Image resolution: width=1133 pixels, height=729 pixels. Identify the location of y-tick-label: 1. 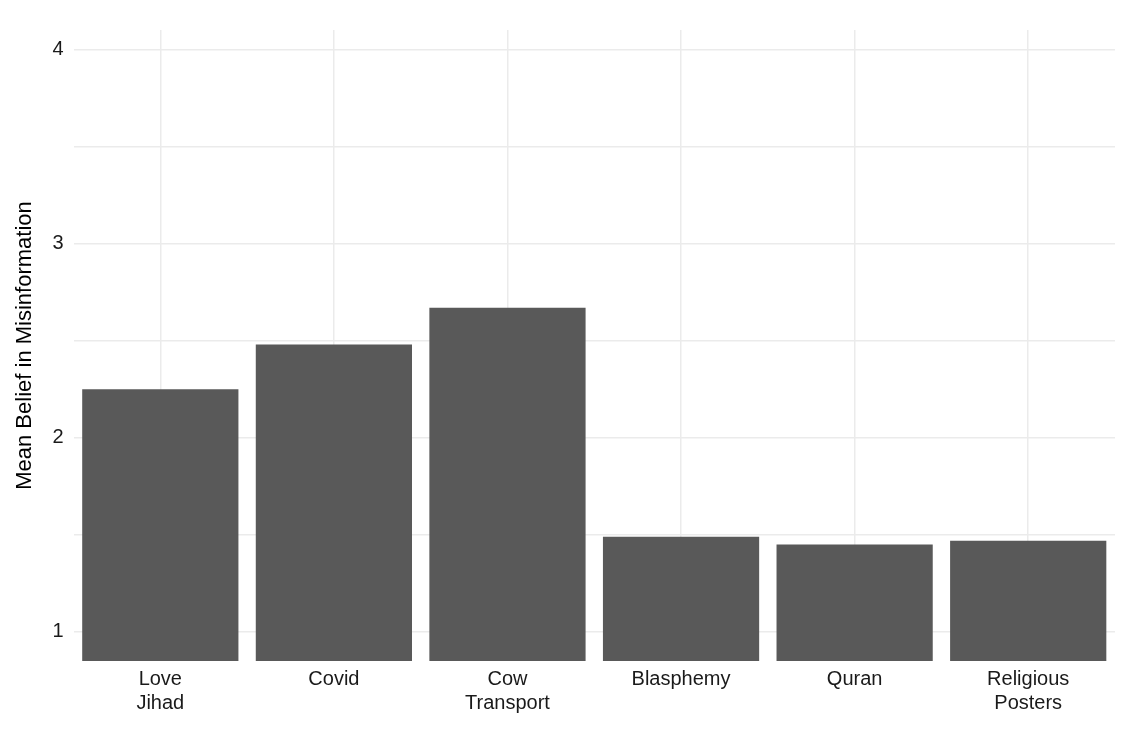
(58, 630).